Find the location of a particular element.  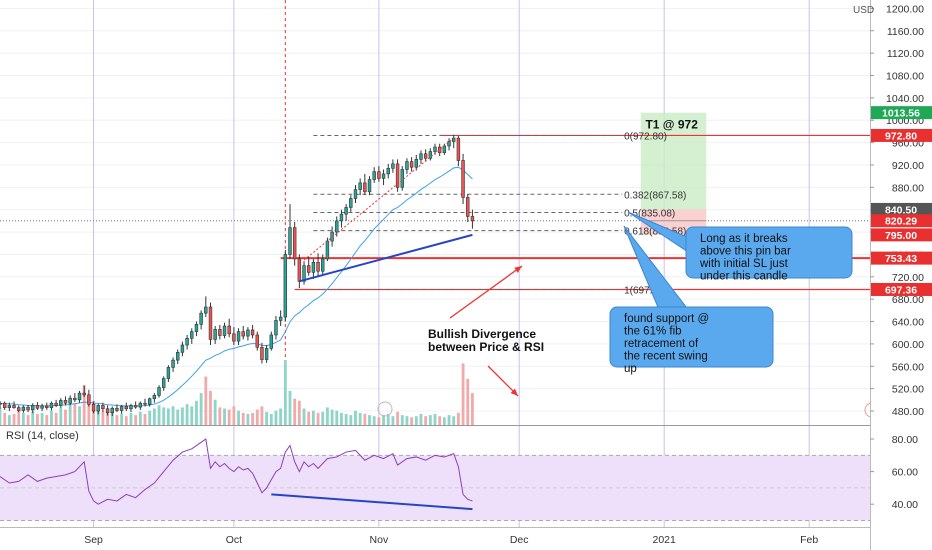

price-tick-label: 880.00 is located at coordinates (908, 188).